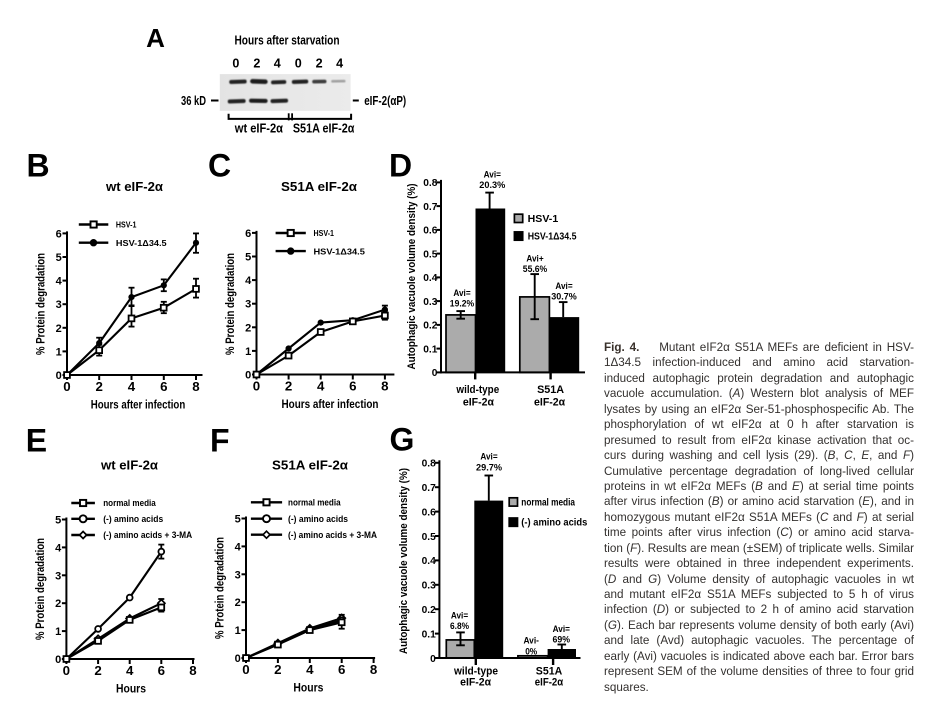  I want to click on svg-text: 6.8%, so click(459, 626).